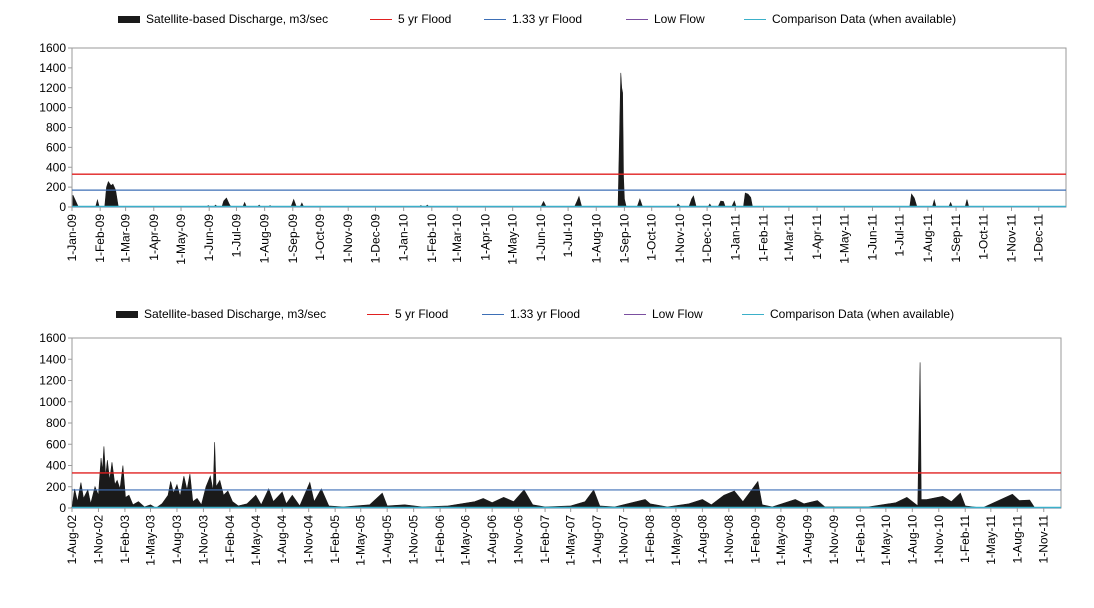  Describe the element at coordinates (492, 540) in the screenshot. I see `x-tick-label: 1-Aug-06` at that location.